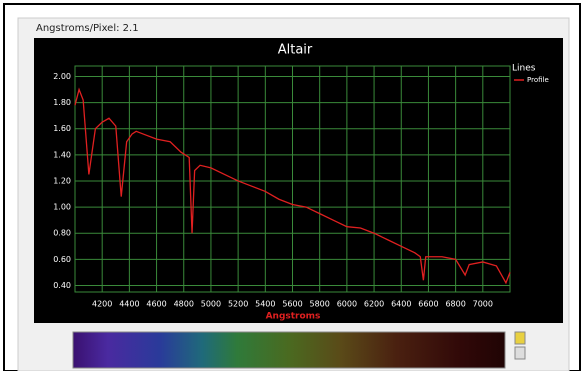  I want to click on x-tick-label: 4600, so click(156, 304).